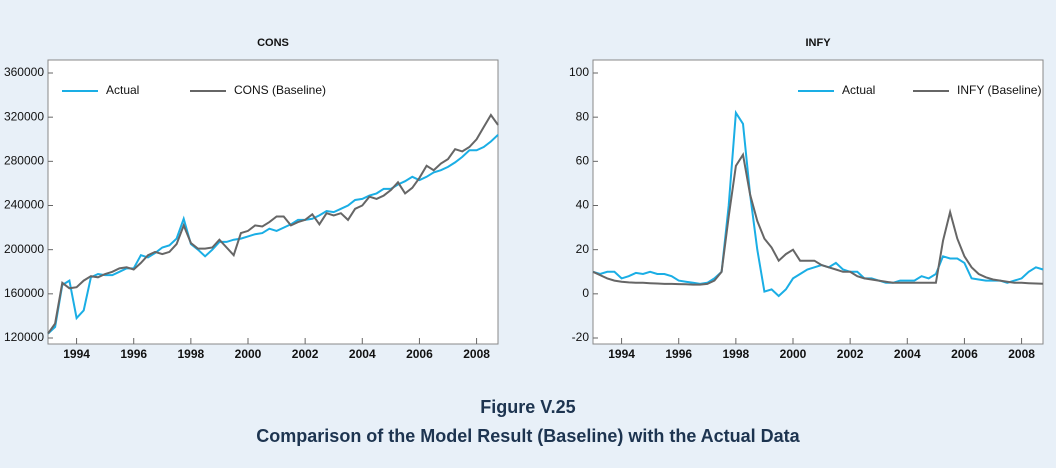 This screenshot has width=1056, height=468. What do you see at coordinates (280, 90) in the screenshot?
I see `legend-label: CONS (Baseline)` at bounding box center [280, 90].